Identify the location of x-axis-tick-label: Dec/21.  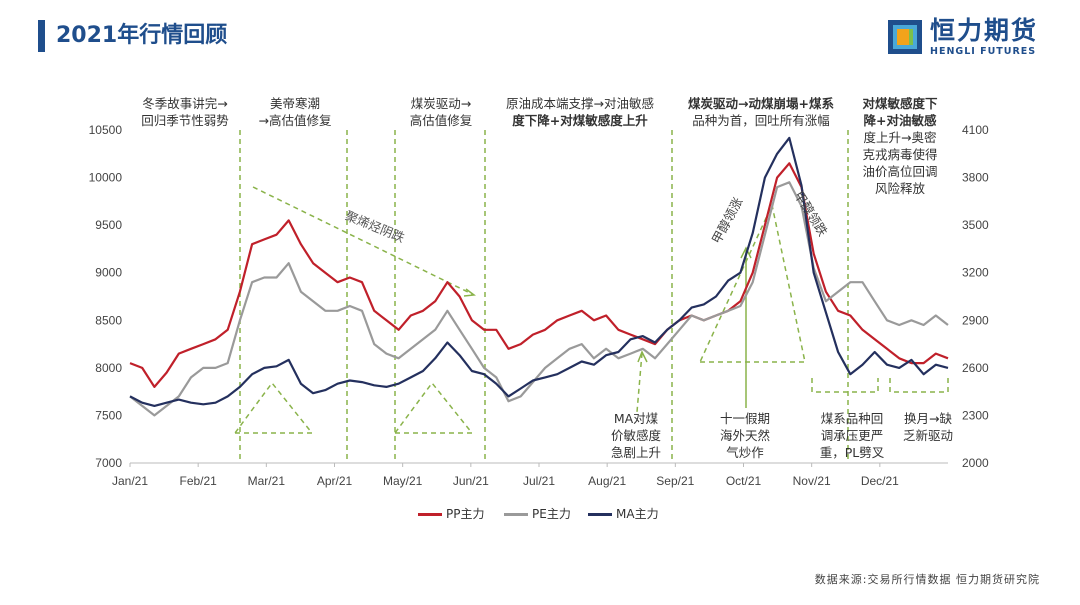
(880, 481).